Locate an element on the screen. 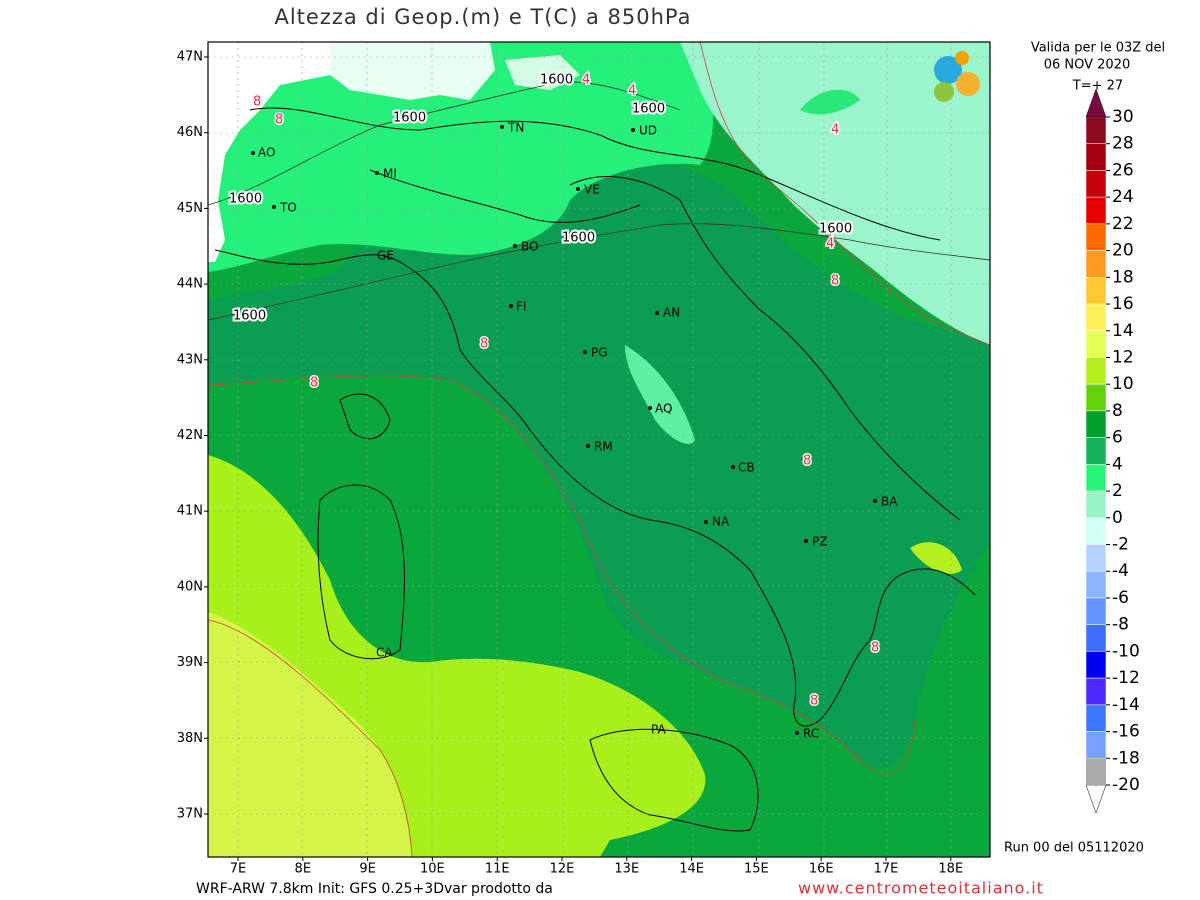 This screenshot has width=1200, height=900. lat-label: 40N is located at coordinates (190, 586).